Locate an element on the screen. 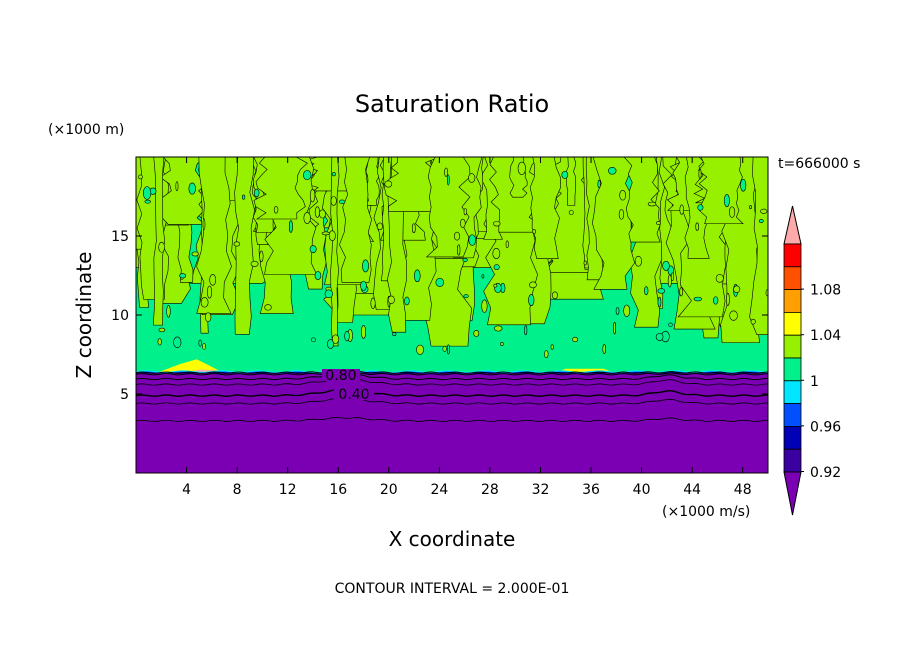  y-tick-label: 15 is located at coordinates (120, 237).